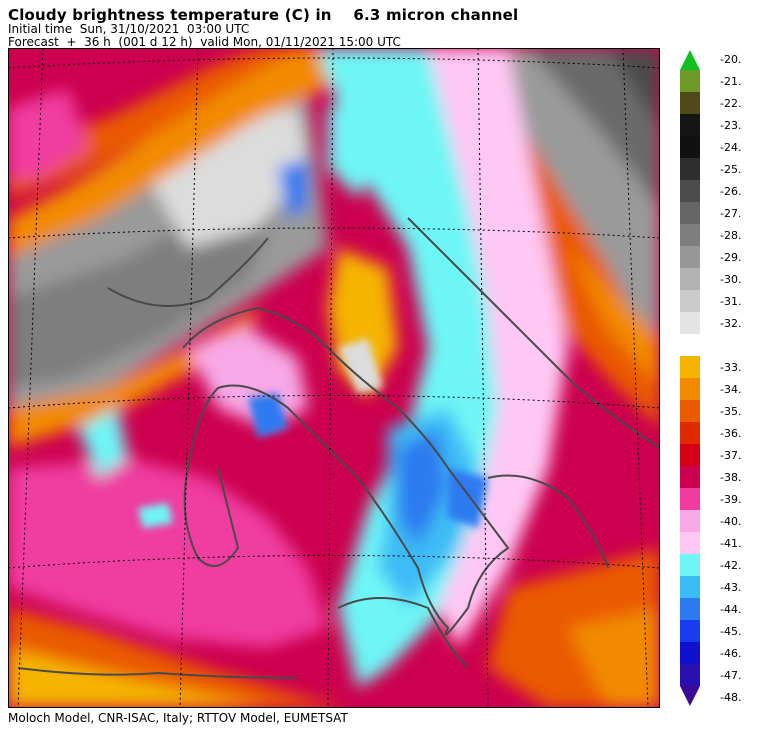  Describe the element at coordinates (730, 587) in the screenshot. I see `legend-label: -43.` at that location.